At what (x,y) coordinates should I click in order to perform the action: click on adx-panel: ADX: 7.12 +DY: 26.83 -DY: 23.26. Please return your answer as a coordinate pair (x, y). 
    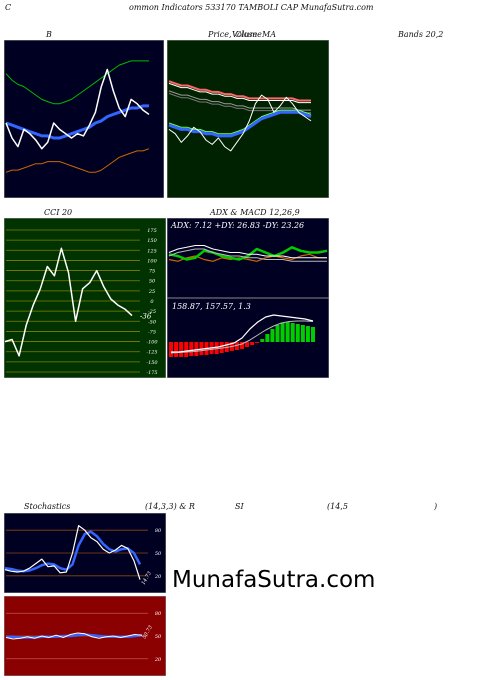
    Looking at the image, I should click on (248, 258).